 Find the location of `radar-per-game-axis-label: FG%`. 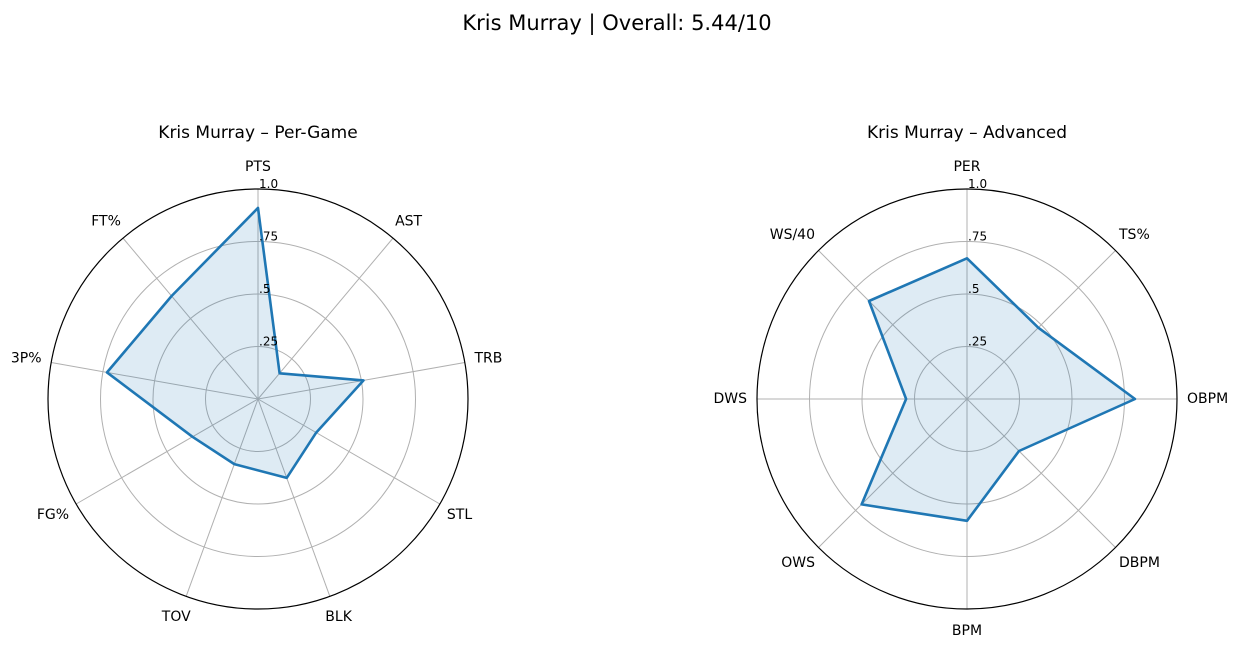

radar-per-game-axis-label: FG% is located at coordinates (53, 515).